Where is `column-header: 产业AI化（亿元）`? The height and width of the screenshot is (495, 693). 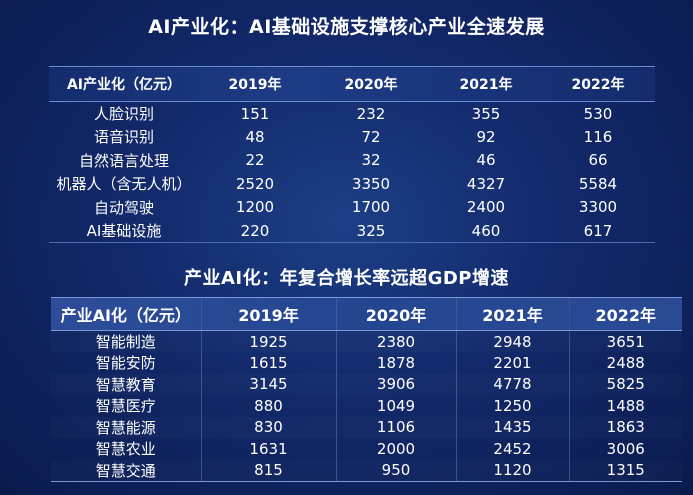
column-header: 产业AI化（亿元） is located at coordinates (126, 314).